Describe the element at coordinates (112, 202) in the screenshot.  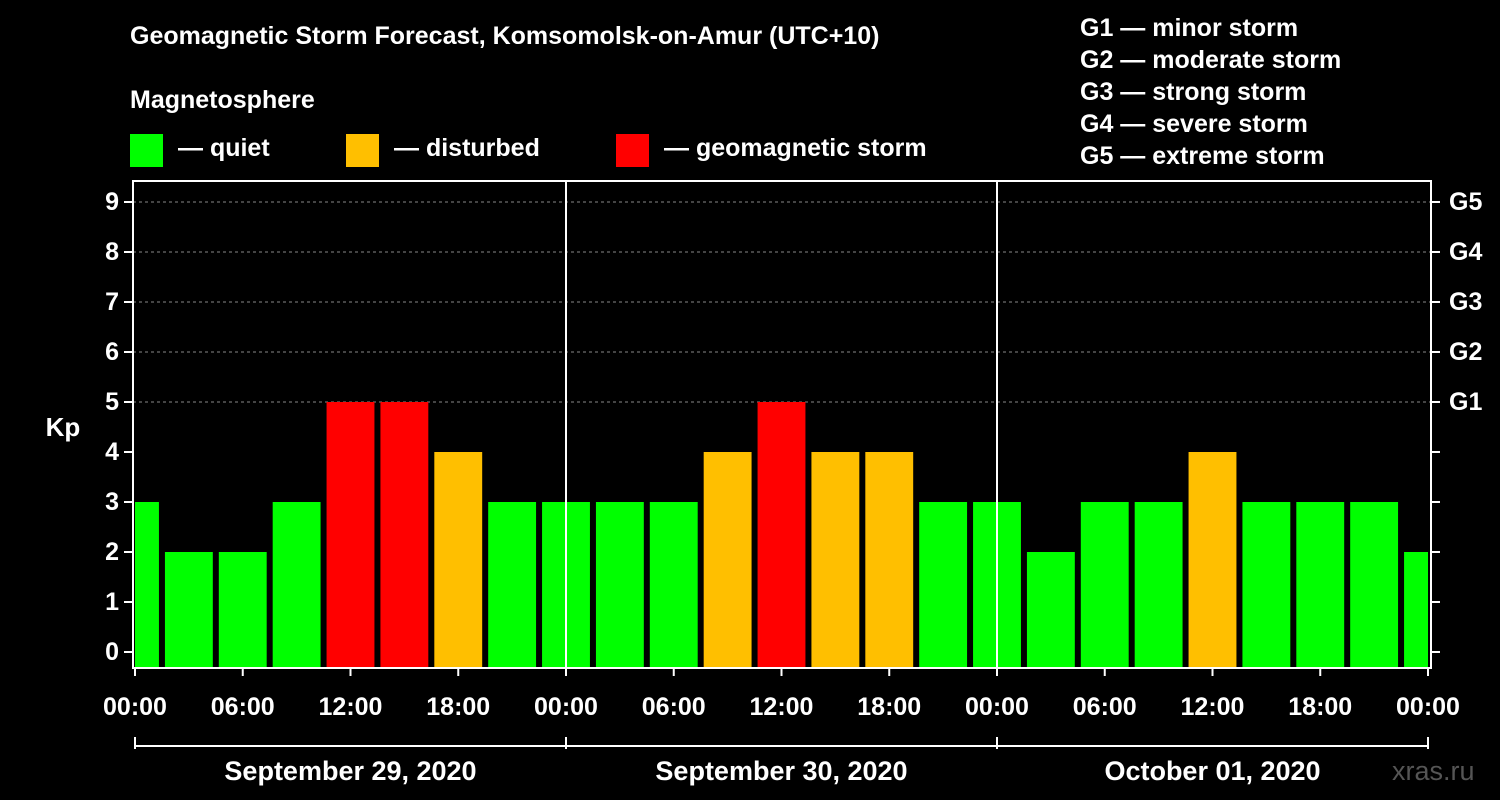
I see `y-tick-label: 9` at that location.